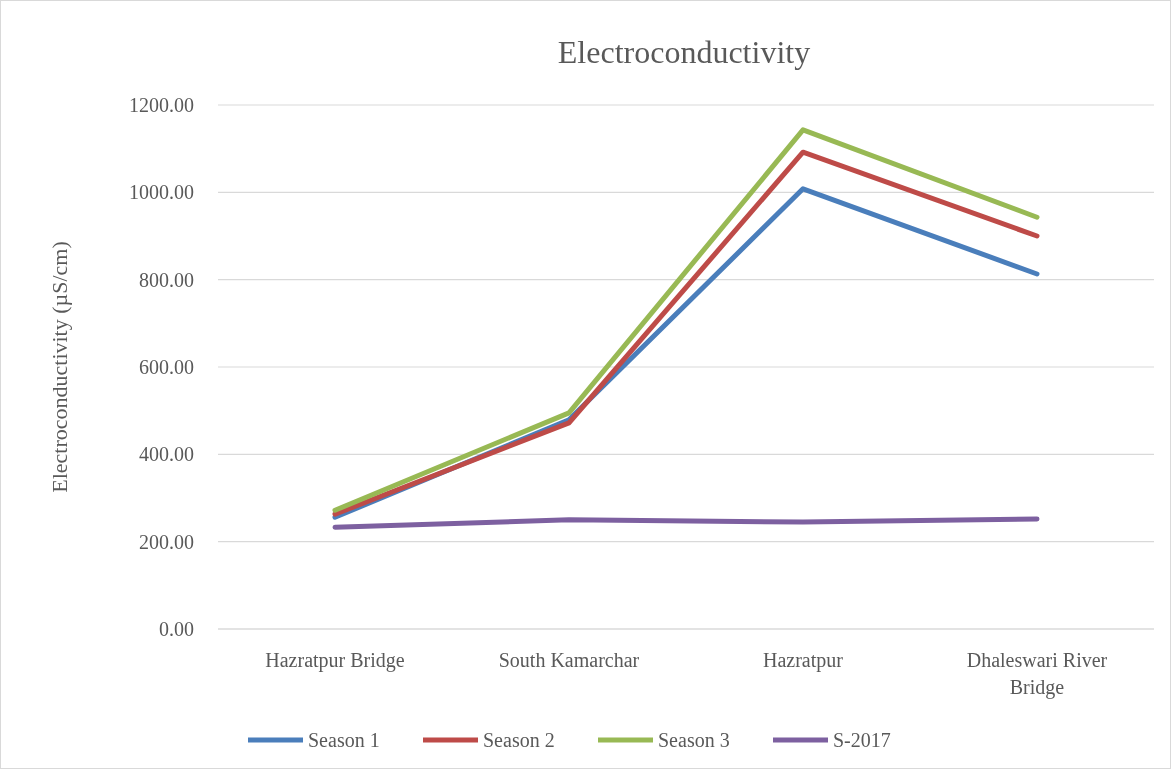  Describe the element at coordinates (862, 740) in the screenshot. I see `legend-label: S-2017` at that location.